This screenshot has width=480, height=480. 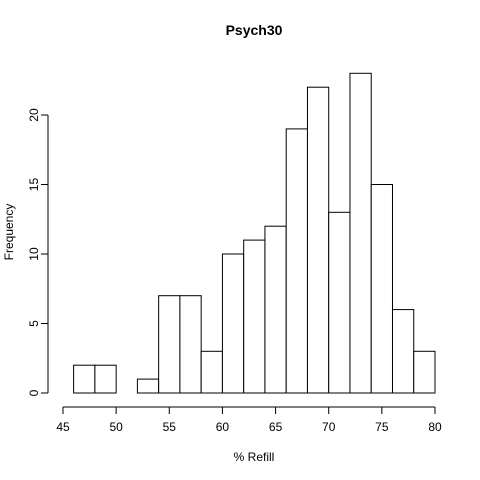 What do you see at coordinates (435, 427) in the screenshot?
I see `x-tick-label: 80` at bounding box center [435, 427].